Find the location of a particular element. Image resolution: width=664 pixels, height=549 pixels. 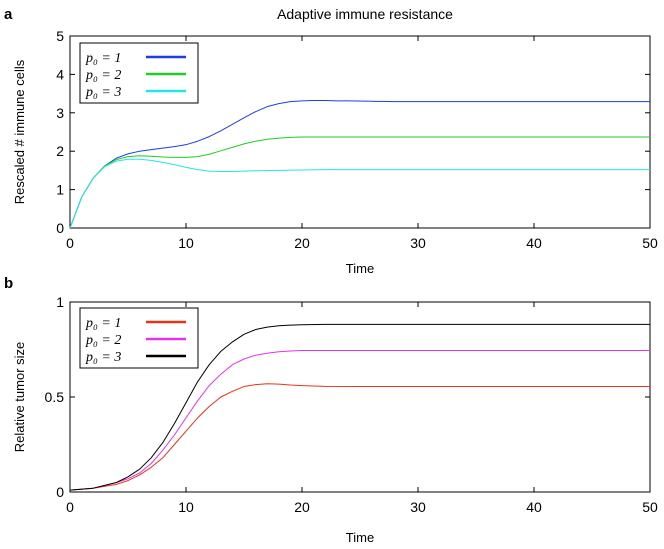

panel-b-label: b is located at coordinates (8, 283).